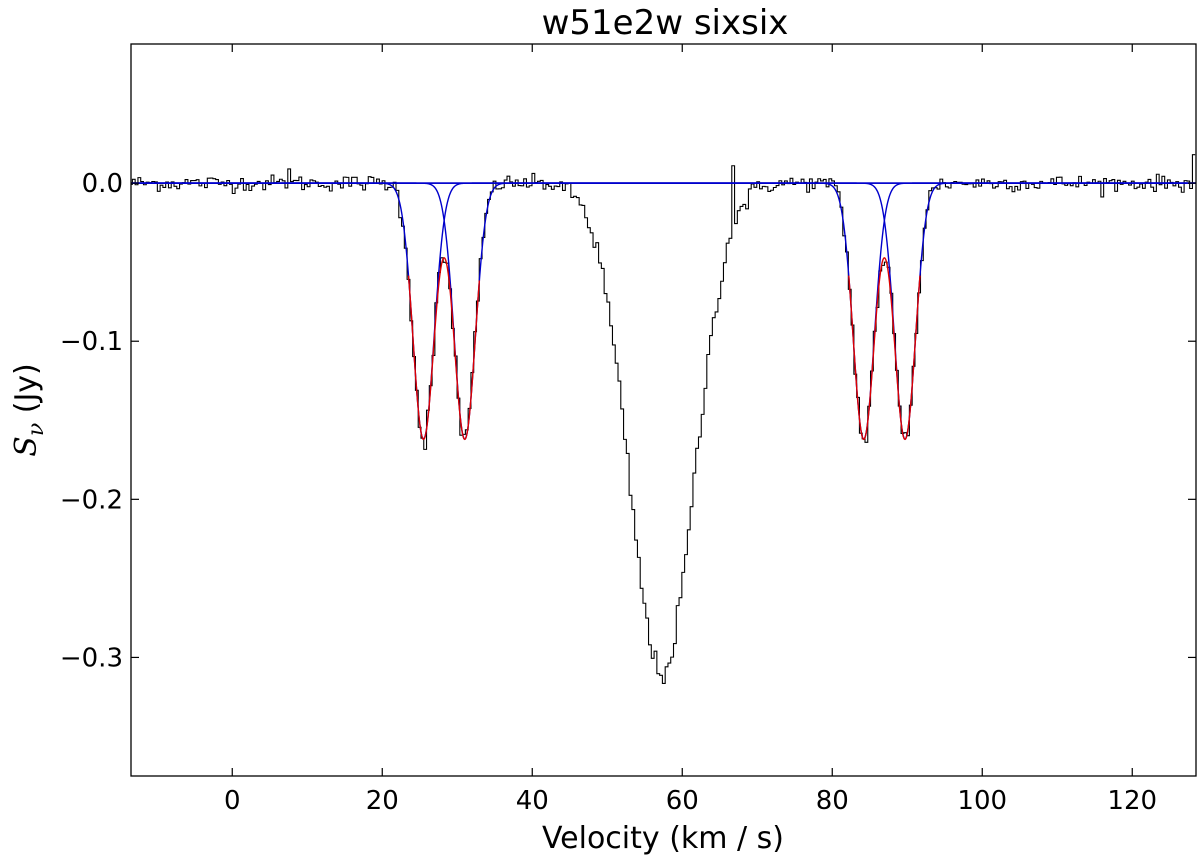 Image resolution: width=1200 pixels, height=859 pixels. Describe the element at coordinates (26, 393) in the screenshot. I see `y-axis-unit: (Jy)` at that location.